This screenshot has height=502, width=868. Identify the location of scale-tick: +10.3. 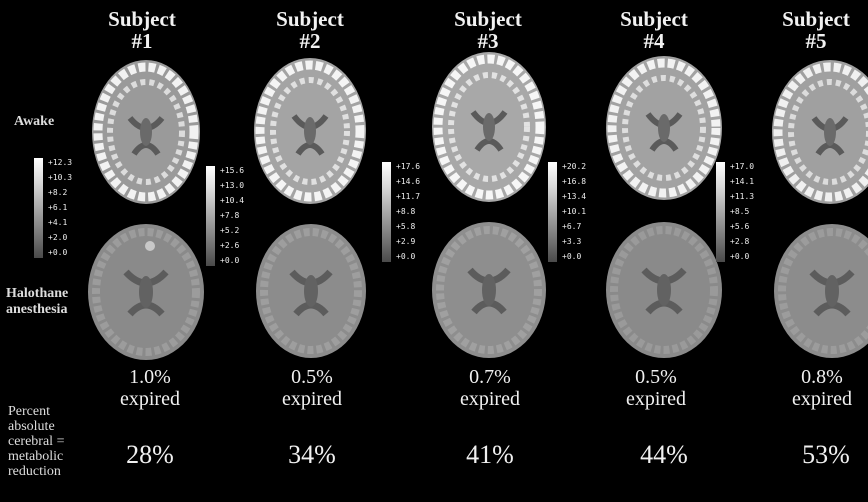
(60, 177).